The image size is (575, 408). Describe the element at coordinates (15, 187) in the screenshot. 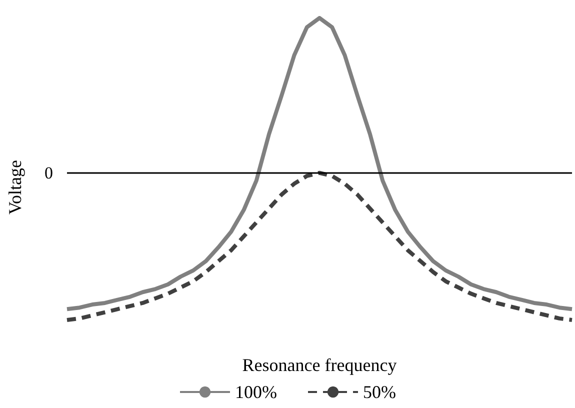

I see `y-axis-title: Voltage` at that location.